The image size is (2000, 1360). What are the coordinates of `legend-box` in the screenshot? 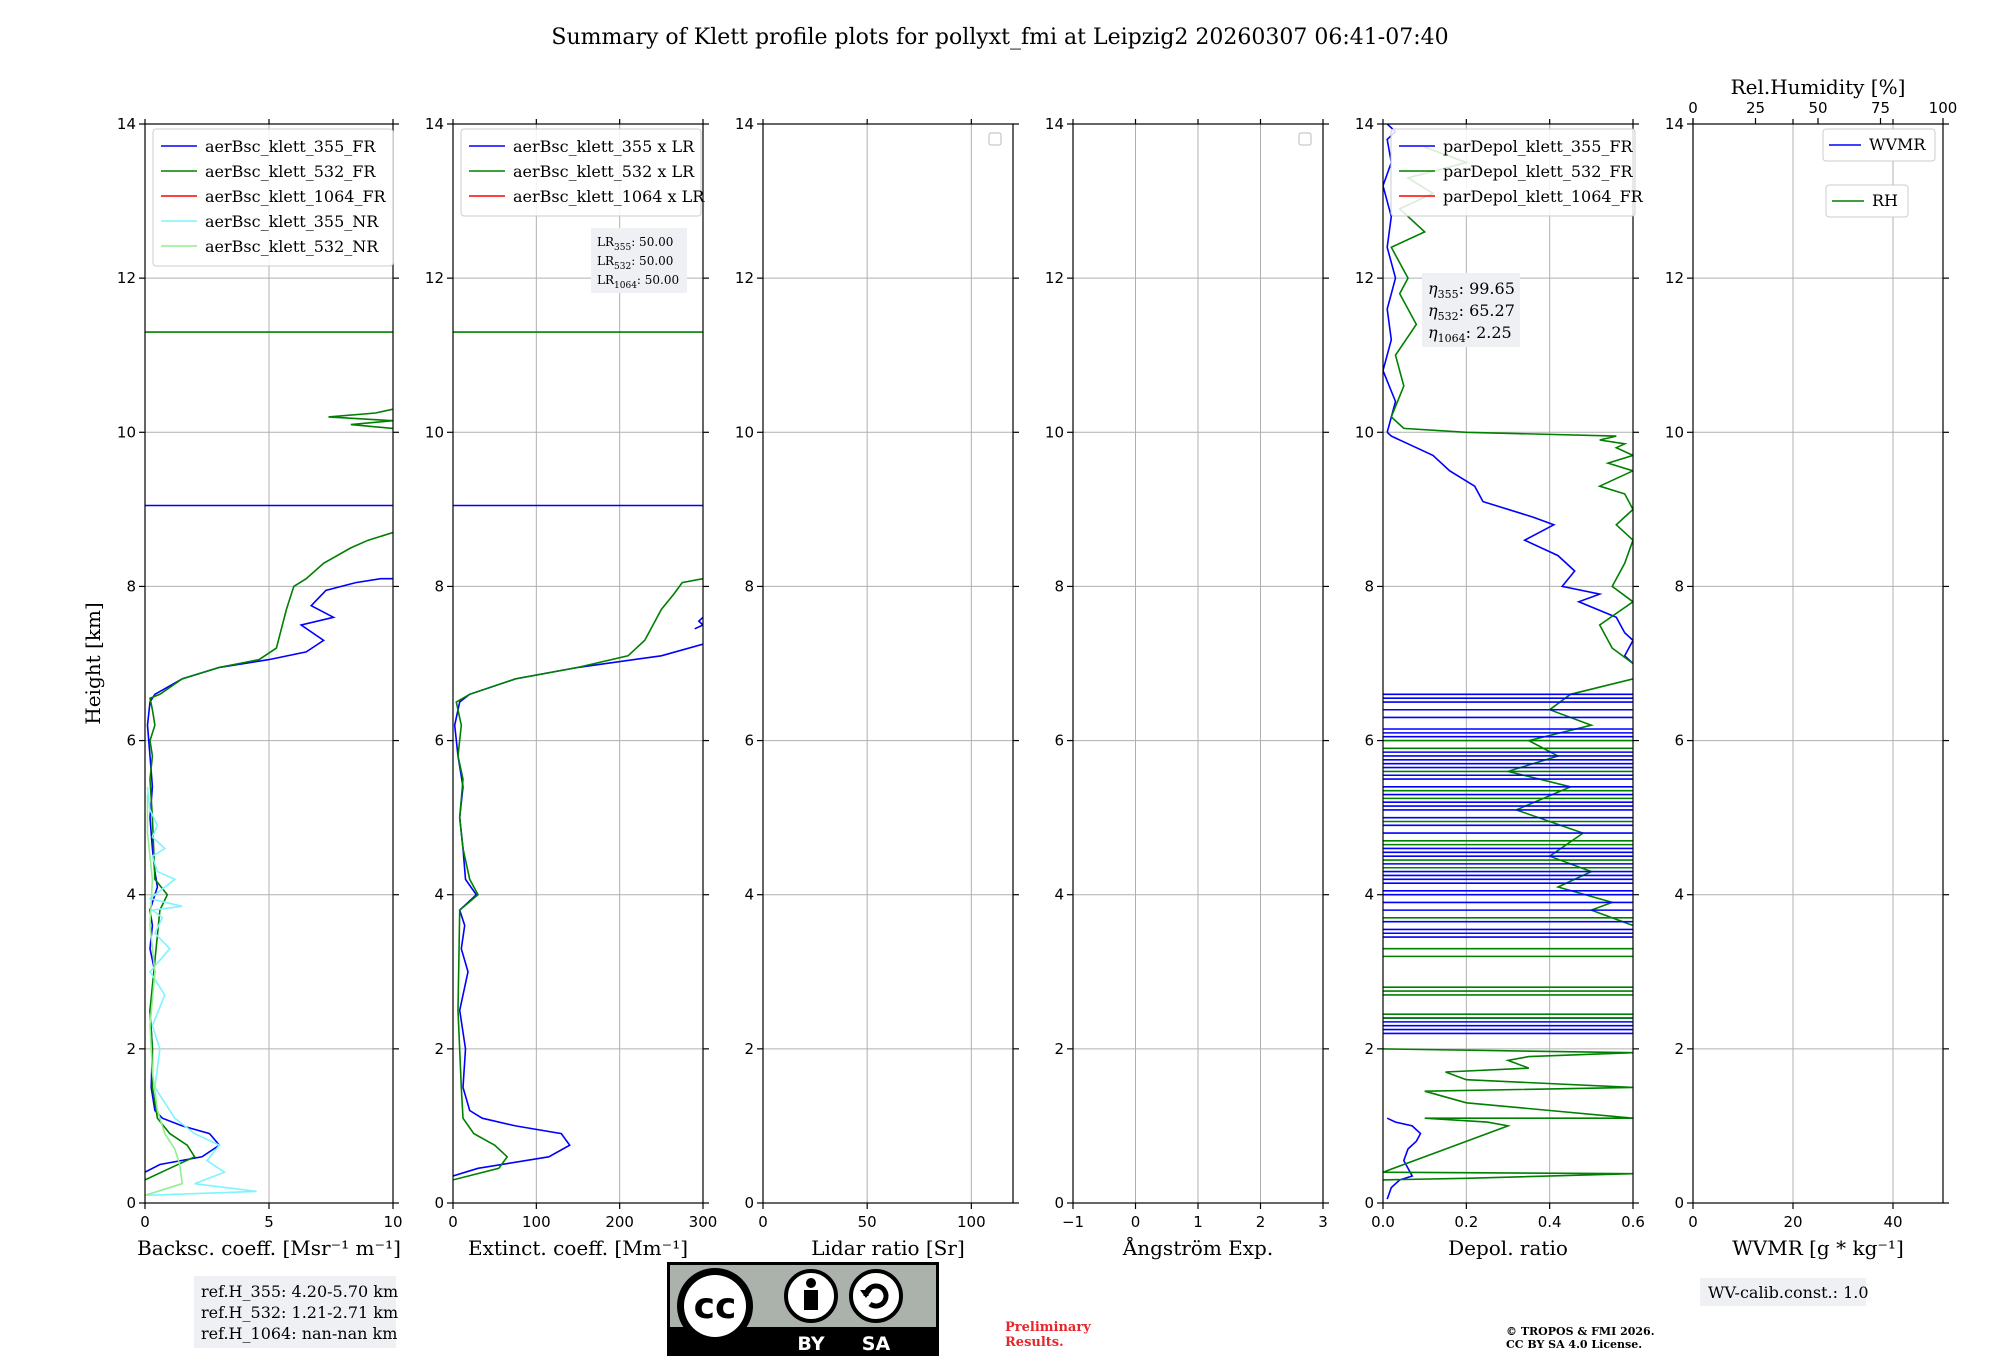 It's located at (1513, 172).